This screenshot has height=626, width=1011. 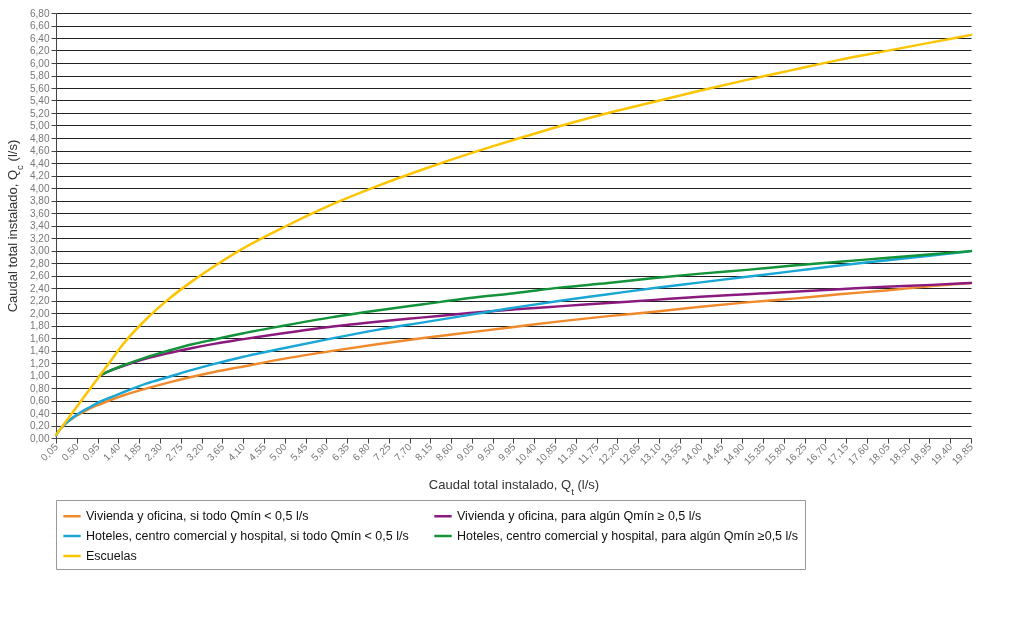 What do you see at coordinates (153, 451) in the screenshot?
I see `x-tick-label: 2,30` at bounding box center [153, 451].